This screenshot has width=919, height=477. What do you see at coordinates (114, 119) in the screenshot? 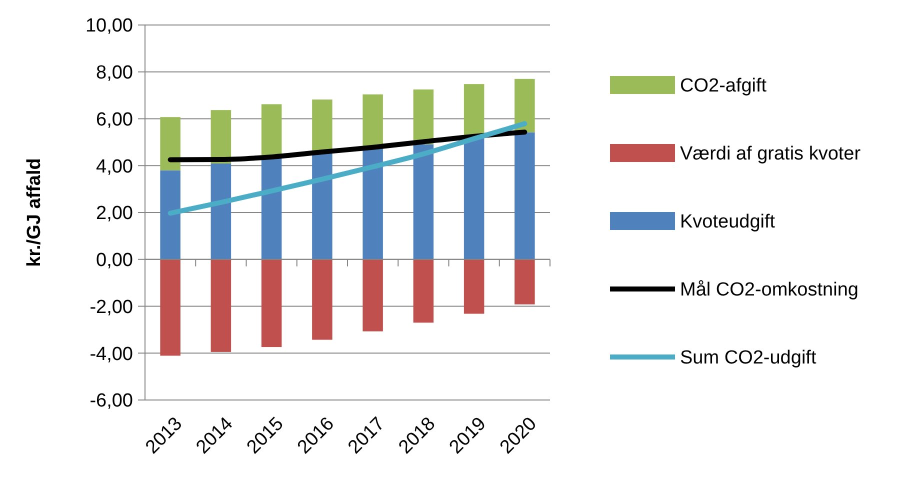
I see `y-tick-label: 6,00` at bounding box center [114, 119].